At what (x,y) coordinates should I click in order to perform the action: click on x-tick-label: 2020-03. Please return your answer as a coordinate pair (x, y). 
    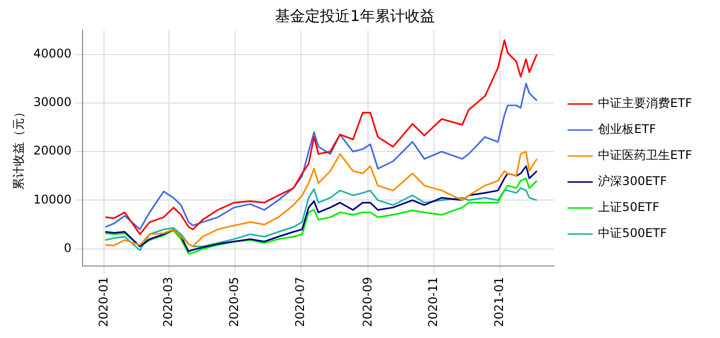
    Looking at the image, I should click on (168, 301).